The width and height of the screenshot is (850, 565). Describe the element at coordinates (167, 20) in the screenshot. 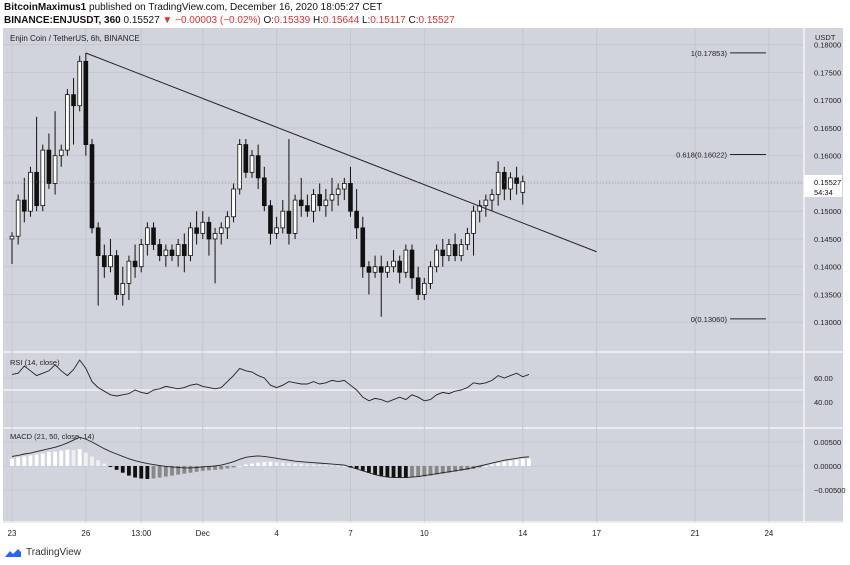

I see `down-arrow-icon: ▼` at that location.